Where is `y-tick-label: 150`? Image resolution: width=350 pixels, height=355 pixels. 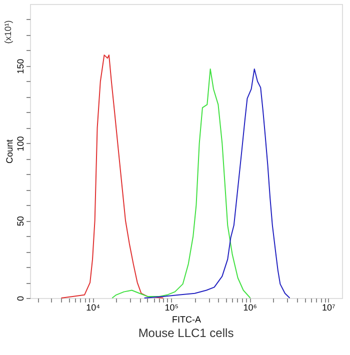
y-tick-label: 150 is located at coordinates (21, 66).